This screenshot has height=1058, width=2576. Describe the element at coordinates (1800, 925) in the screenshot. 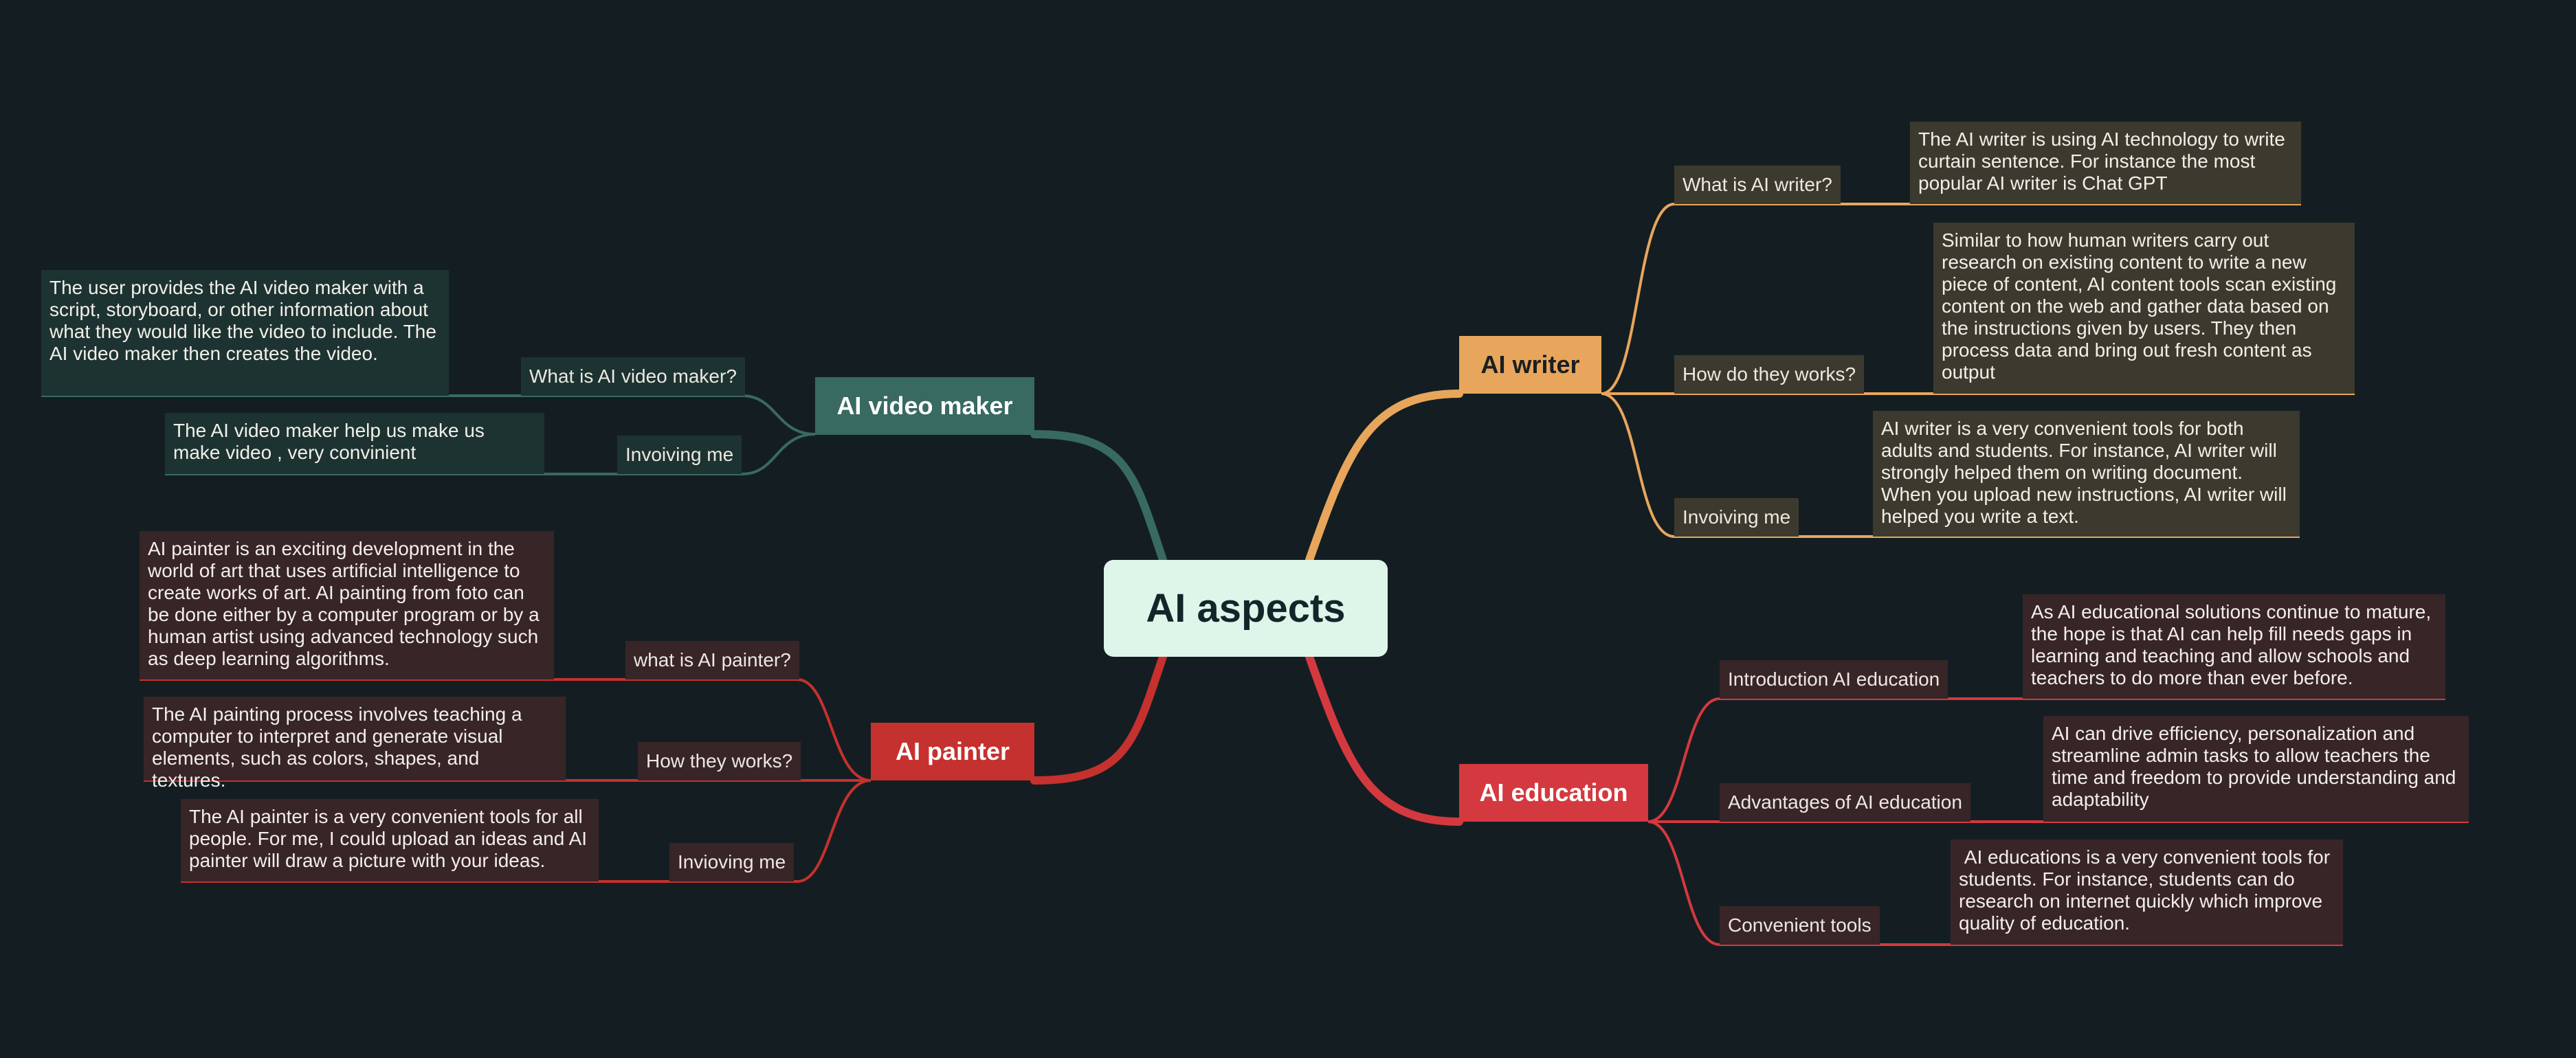

I see `subtopic-convenient-tools: Convenient tools` at that location.